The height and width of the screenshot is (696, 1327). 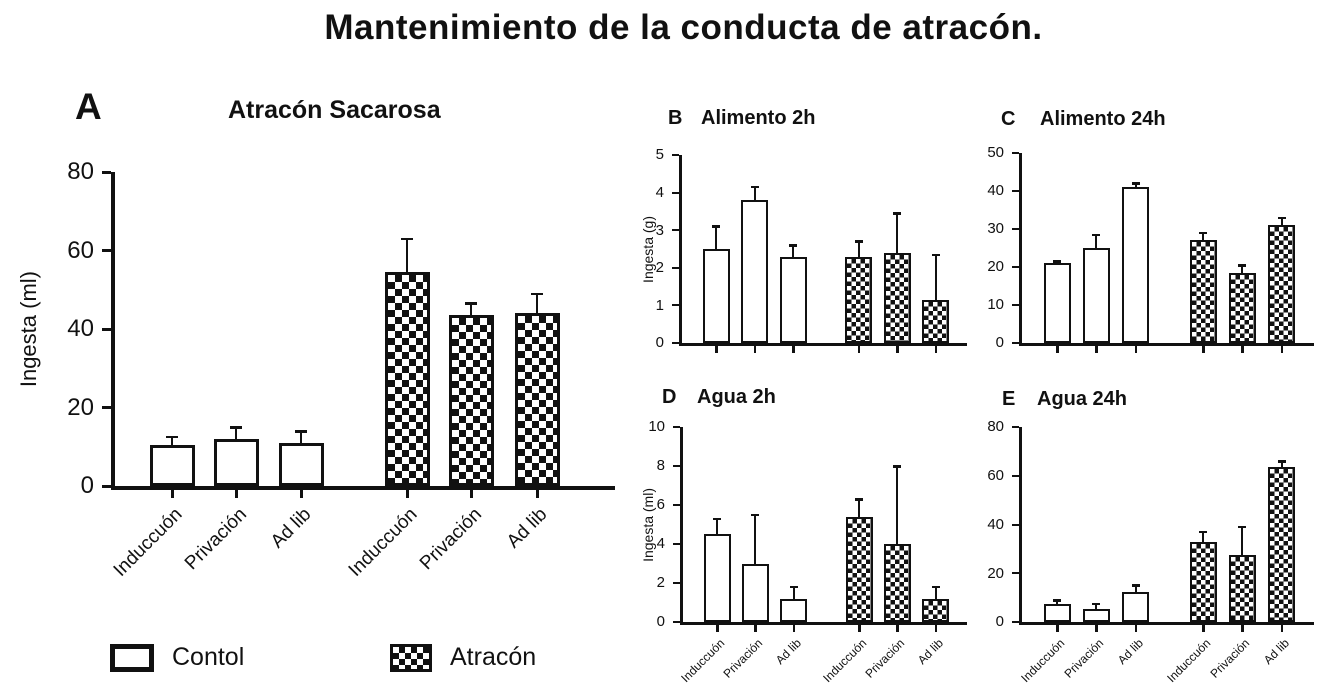 What do you see at coordinates (1082, 399) in the screenshot?
I see `panel-e-title: Agua 24h` at bounding box center [1082, 399].